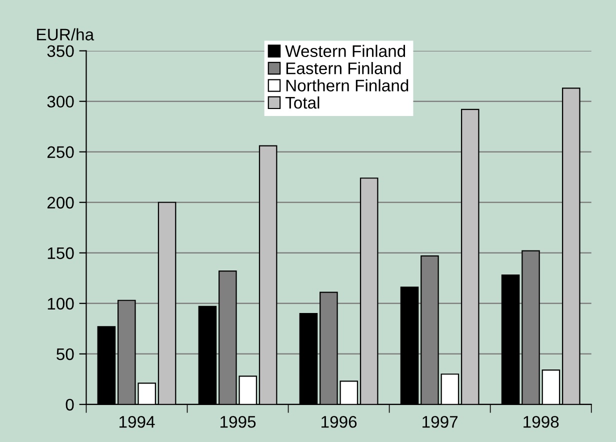 The image size is (616, 442). What do you see at coordinates (65, 34) in the screenshot?
I see `y-axis-title: EUR/ha` at bounding box center [65, 34].